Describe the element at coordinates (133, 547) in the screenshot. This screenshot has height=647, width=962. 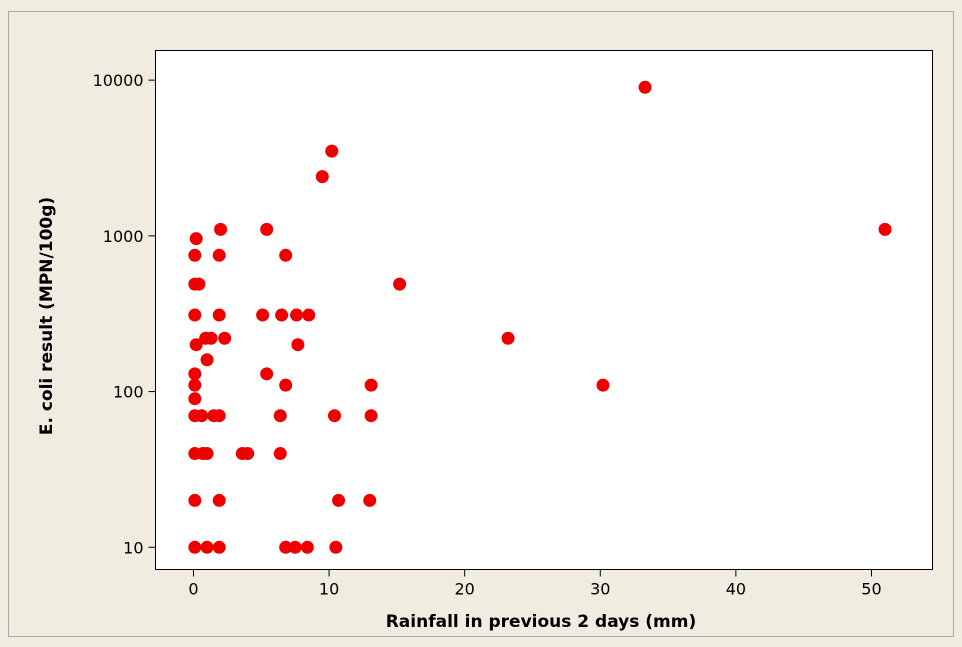
I see `y-tick-label: 10` at that location.